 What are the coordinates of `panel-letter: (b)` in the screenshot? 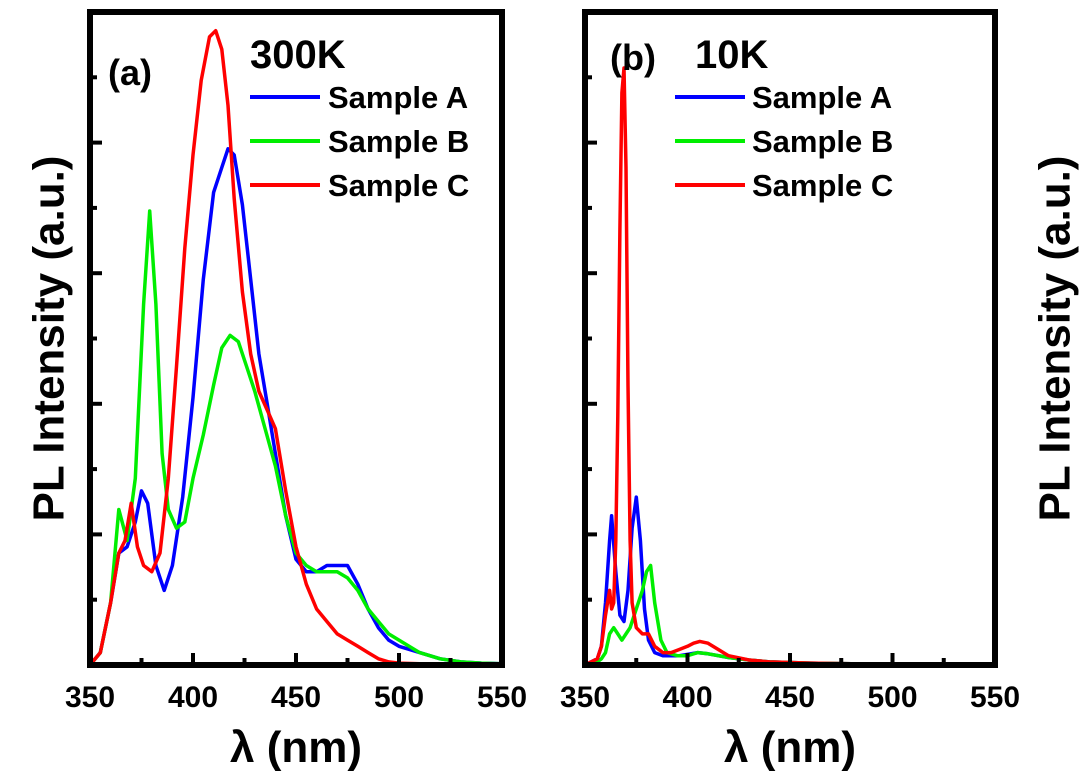 It's located at (633, 57).